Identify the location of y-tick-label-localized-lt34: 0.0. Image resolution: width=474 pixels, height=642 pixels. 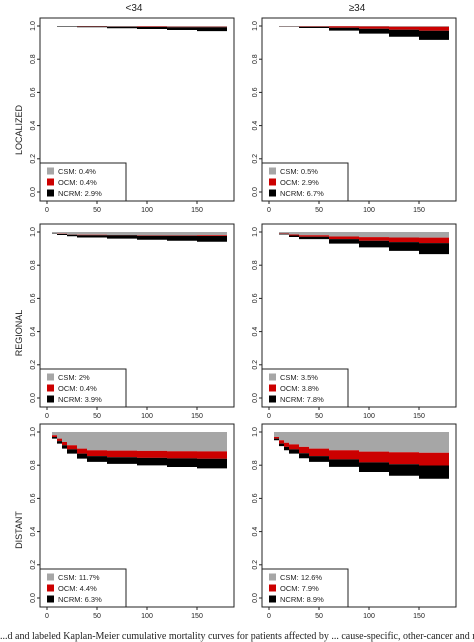
(33, 192).